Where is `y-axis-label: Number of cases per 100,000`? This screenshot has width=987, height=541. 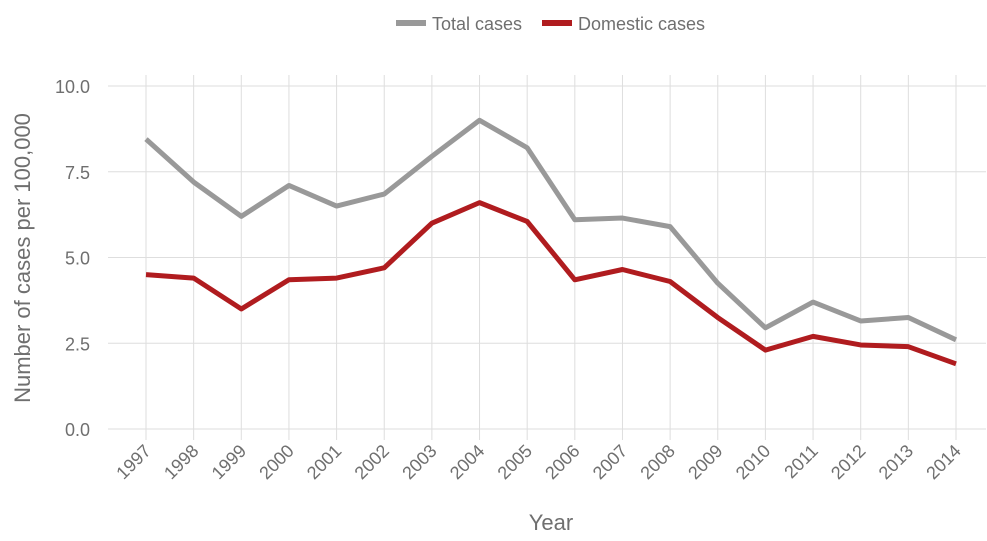 y-axis-label: Number of cases per 100,000 is located at coordinates (22, 258).